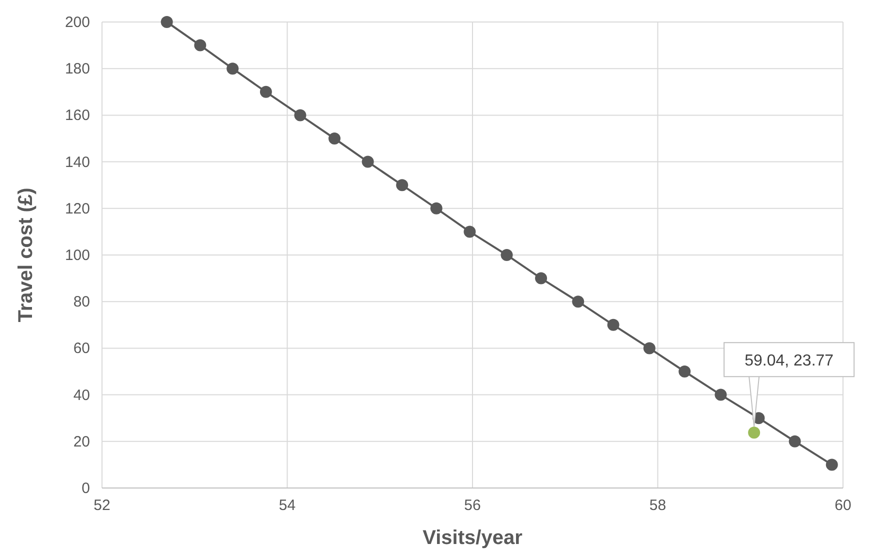  Describe the element at coordinates (657, 505) in the screenshot. I see `x-tick-label: 58` at that location.